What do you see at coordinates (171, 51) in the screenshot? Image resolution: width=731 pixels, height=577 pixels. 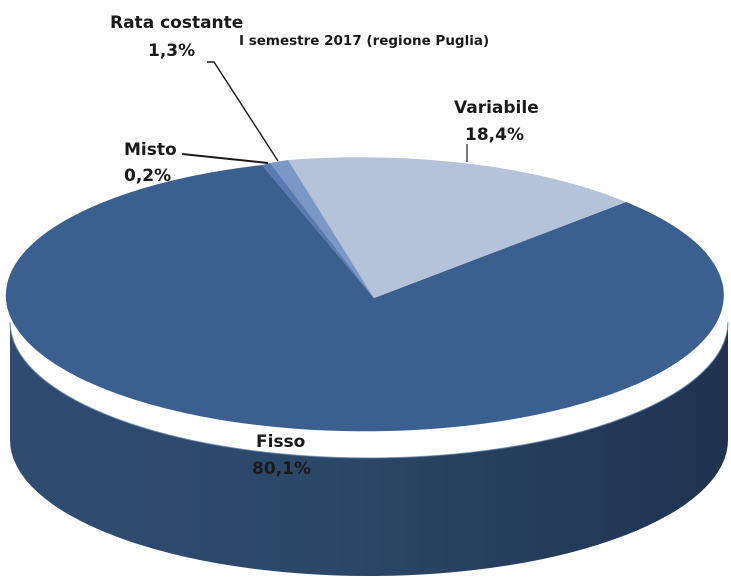 I see `label-value-rata-costante: 1,3%` at bounding box center [171, 51].